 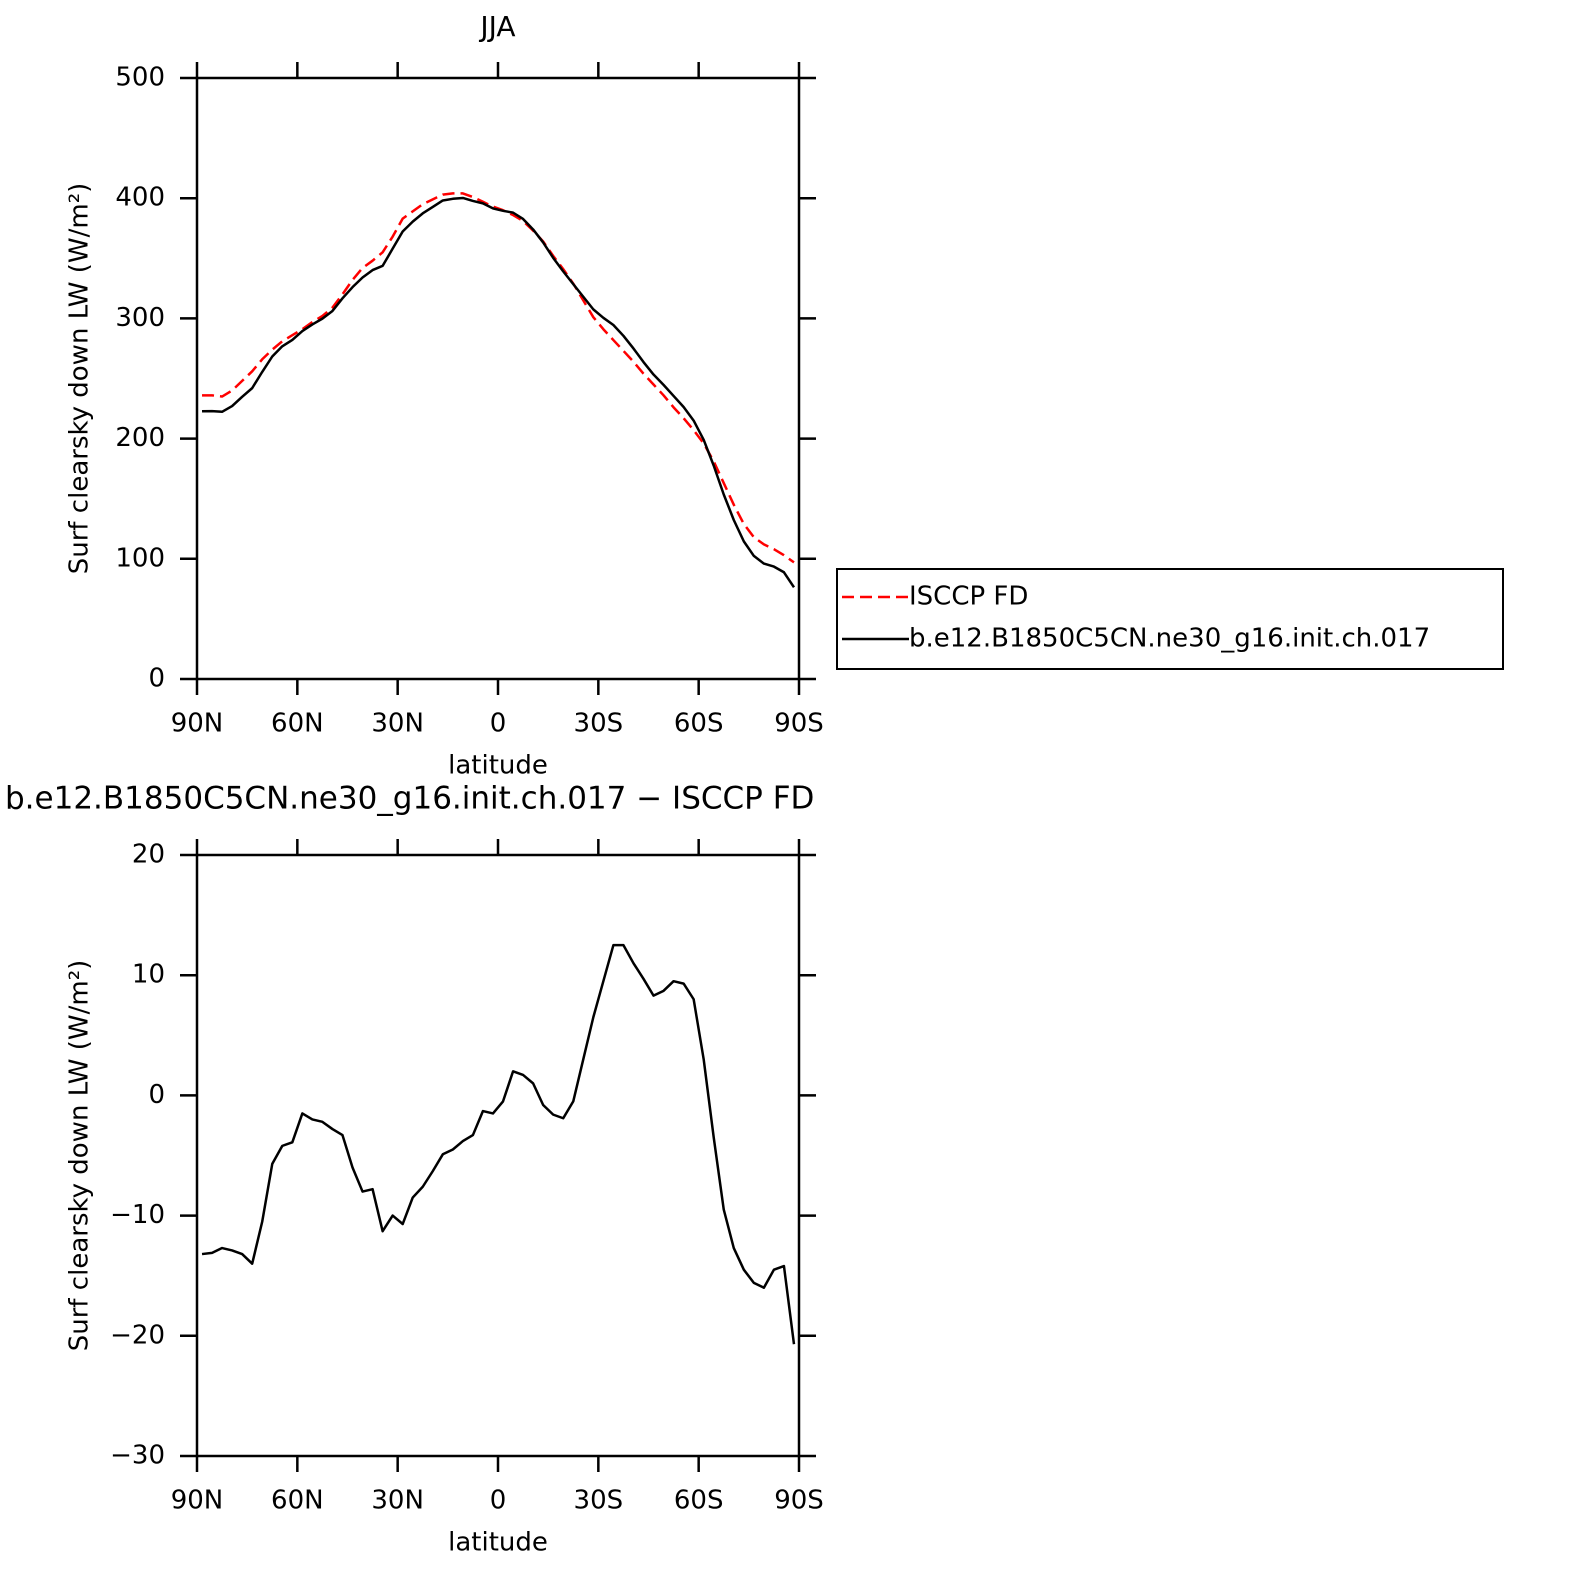 What do you see at coordinates (137, 1335) in the screenshot?
I see `y-tick-label: −20` at bounding box center [137, 1335].